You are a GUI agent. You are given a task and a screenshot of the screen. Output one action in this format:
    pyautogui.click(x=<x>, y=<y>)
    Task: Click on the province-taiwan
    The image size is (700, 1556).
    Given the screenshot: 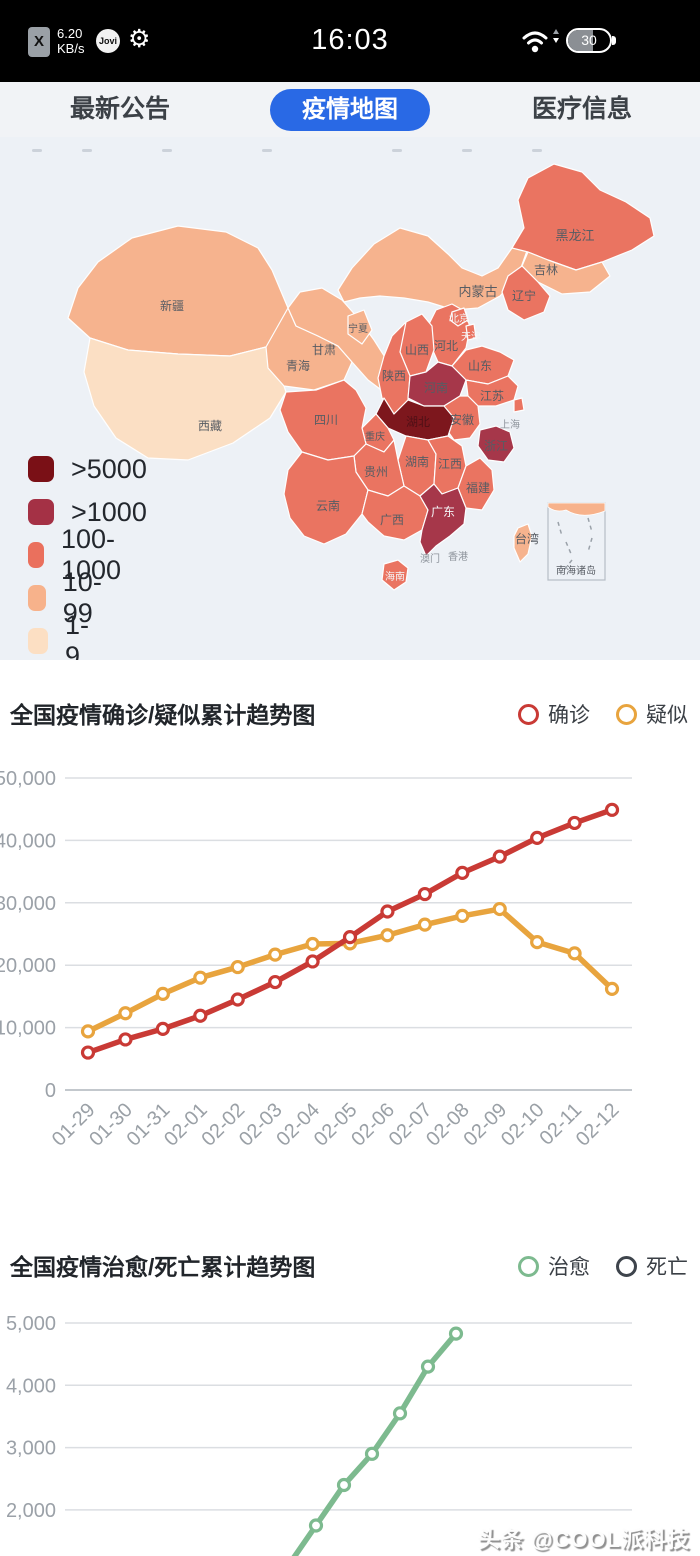 What is the action you would take?
    pyautogui.click(x=523, y=543)
    